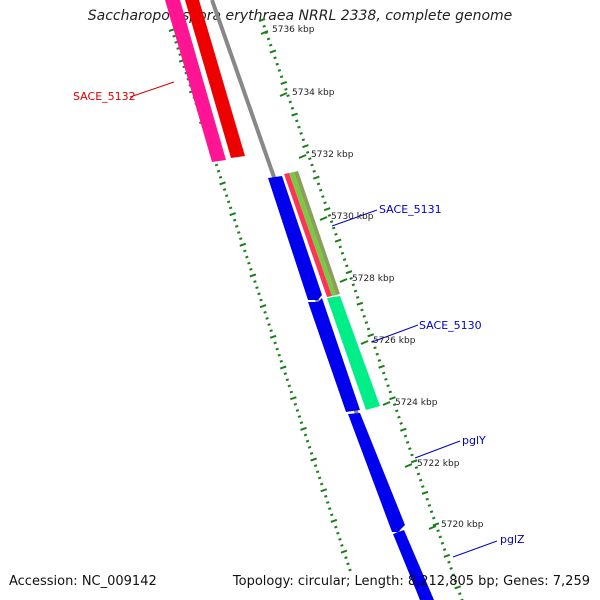 This screenshot has width=600, height=600. What do you see at coordinates (410, 209) in the screenshot?
I see `gene-label: SACE_5131` at bounding box center [410, 209].